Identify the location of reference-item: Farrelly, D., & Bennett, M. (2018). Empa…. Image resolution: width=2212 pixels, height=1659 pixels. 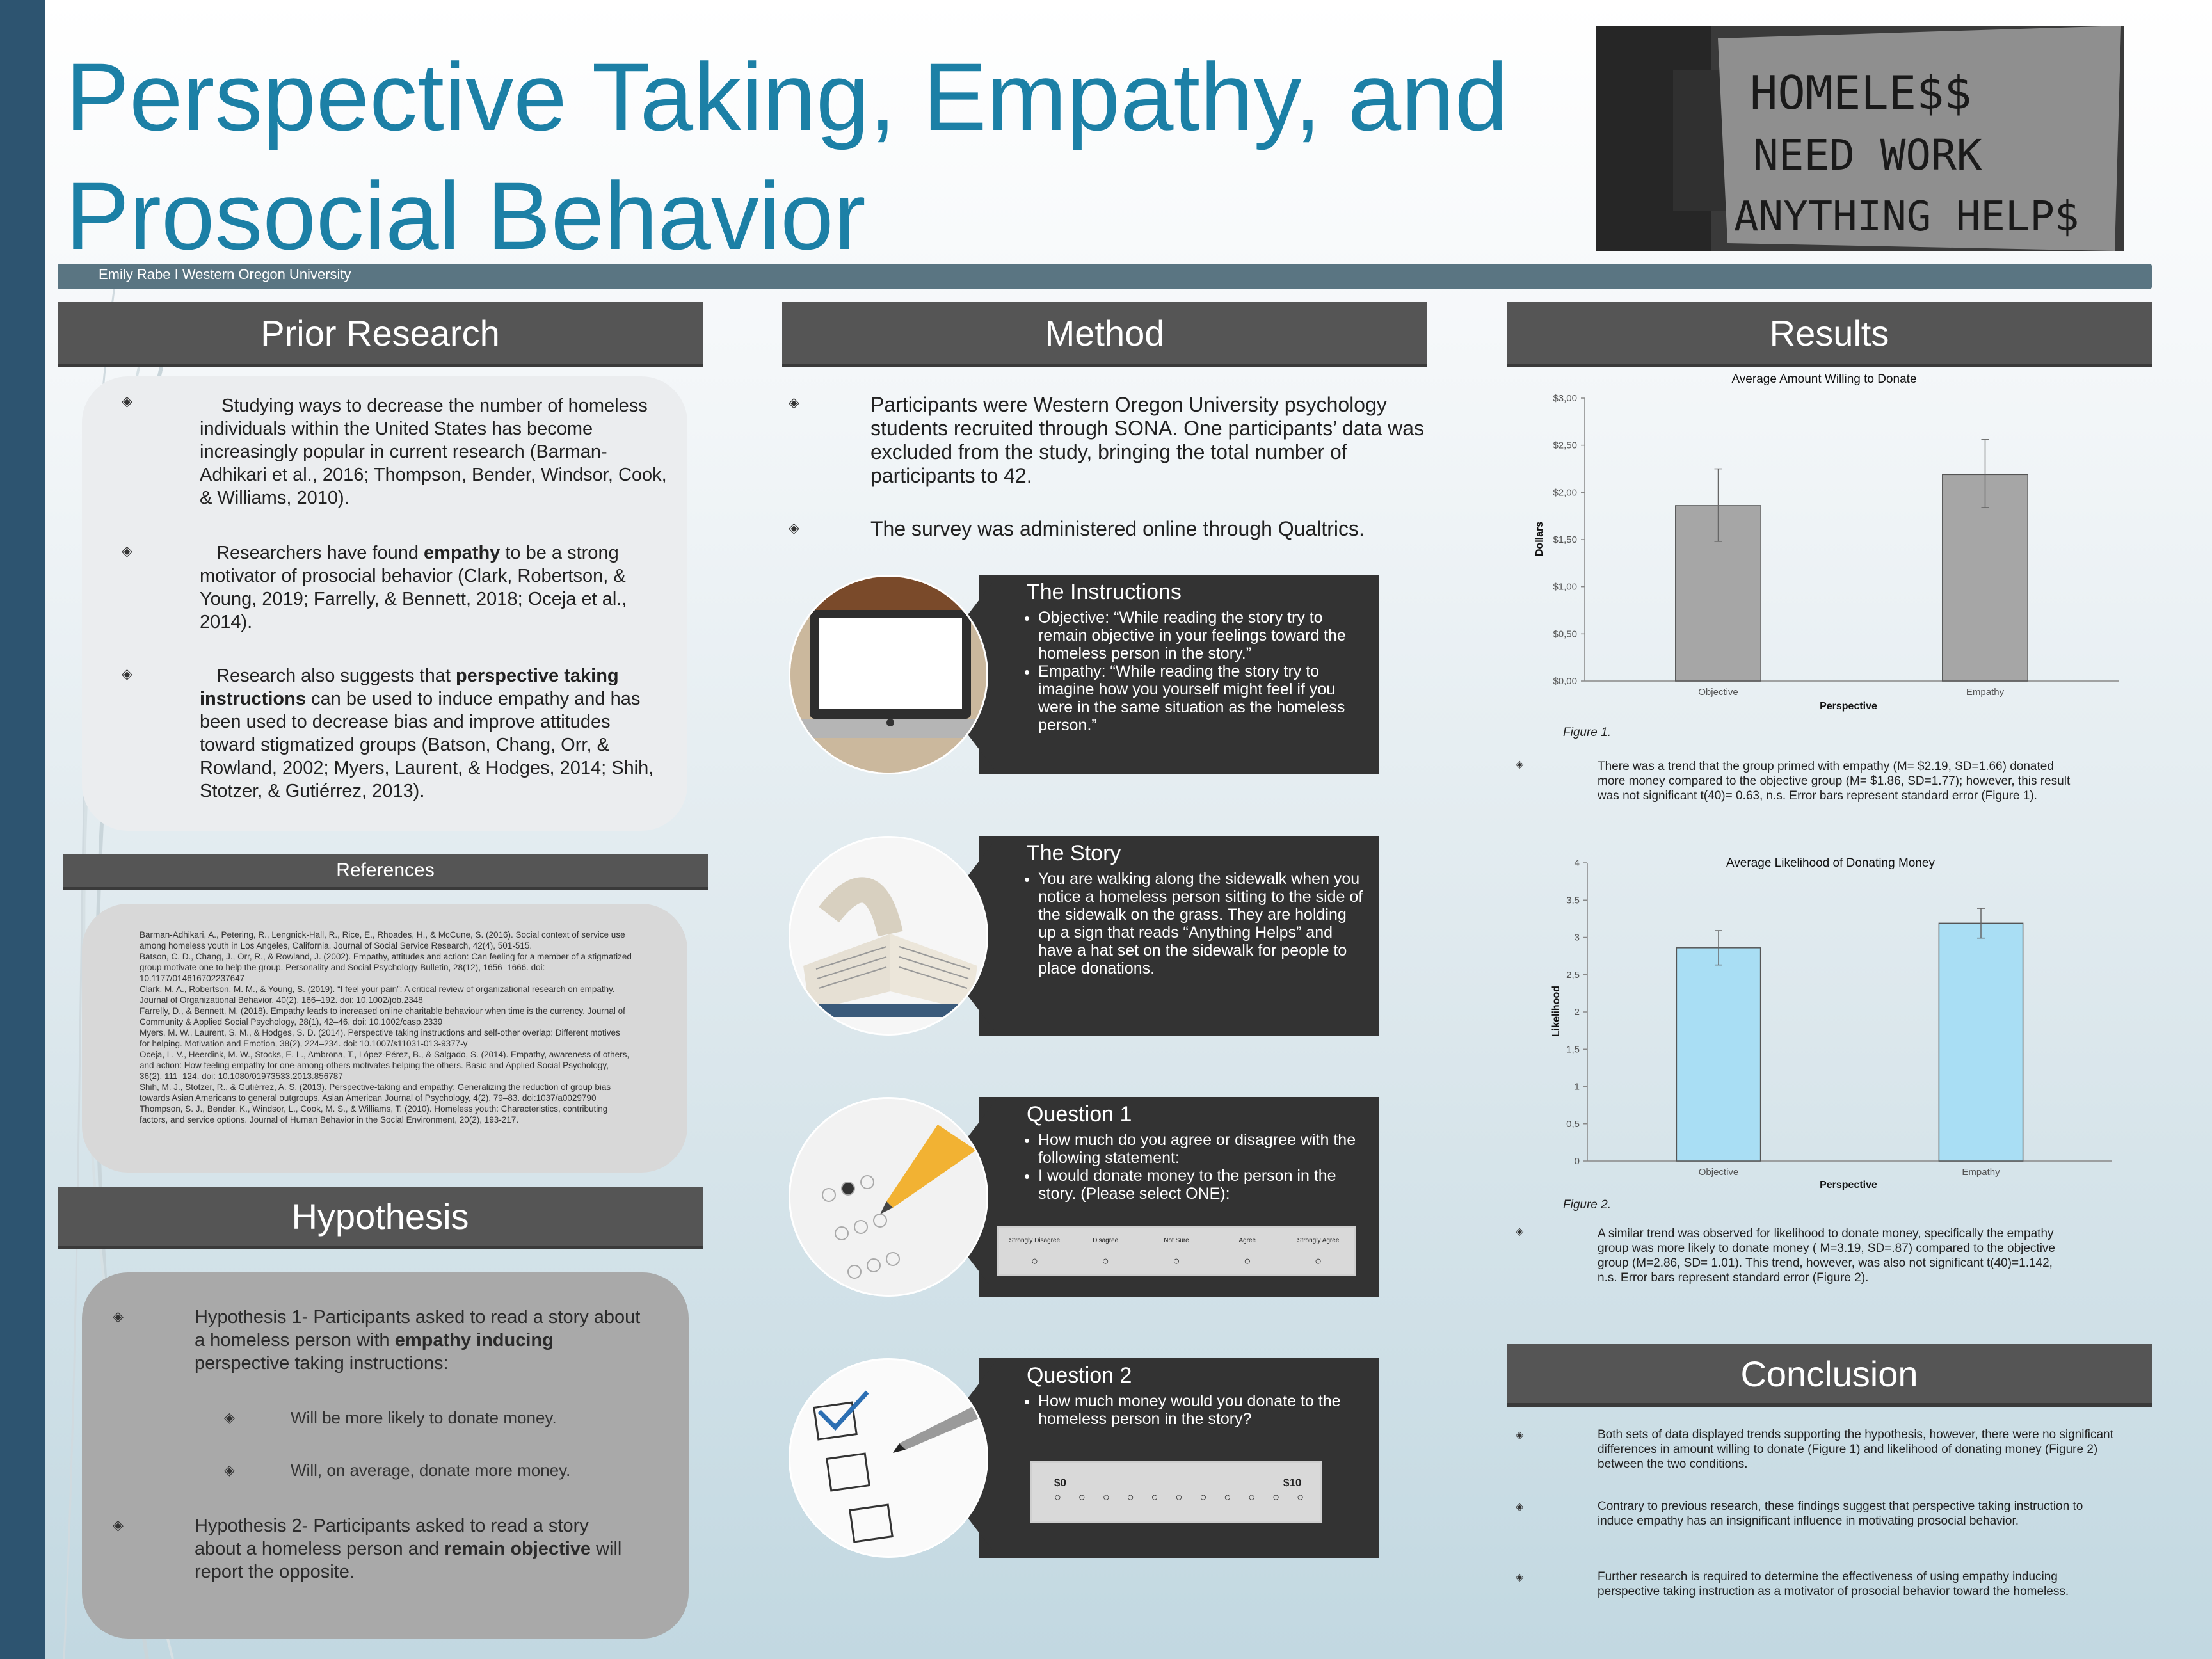
(382, 1016).